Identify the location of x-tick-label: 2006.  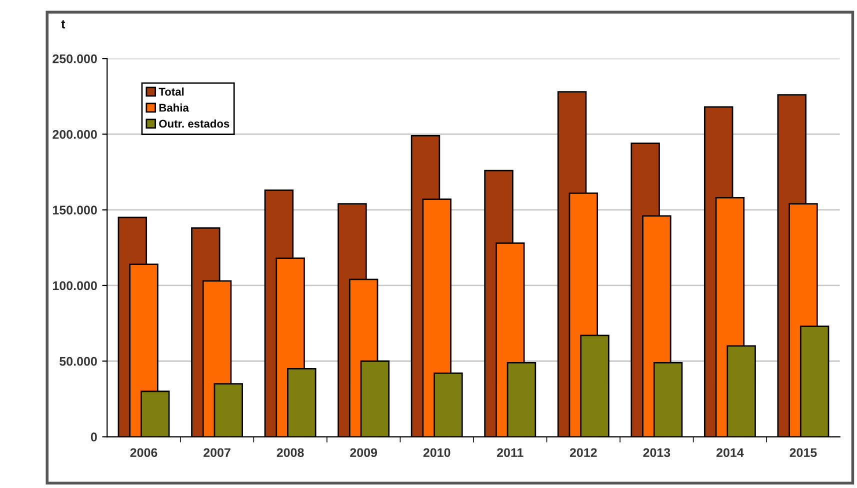
(144, 453).